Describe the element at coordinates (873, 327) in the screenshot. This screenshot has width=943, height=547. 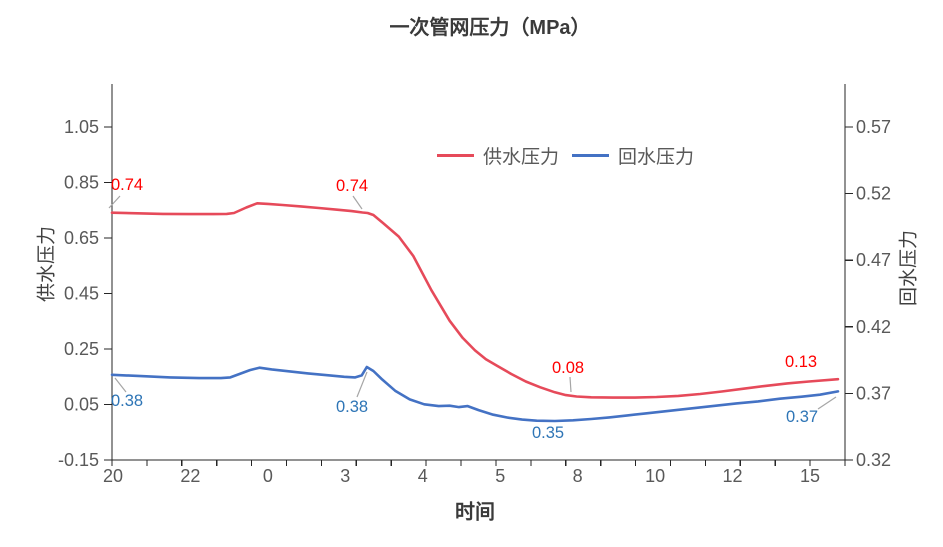
I see `right-tick-label: 0.42` at that location.